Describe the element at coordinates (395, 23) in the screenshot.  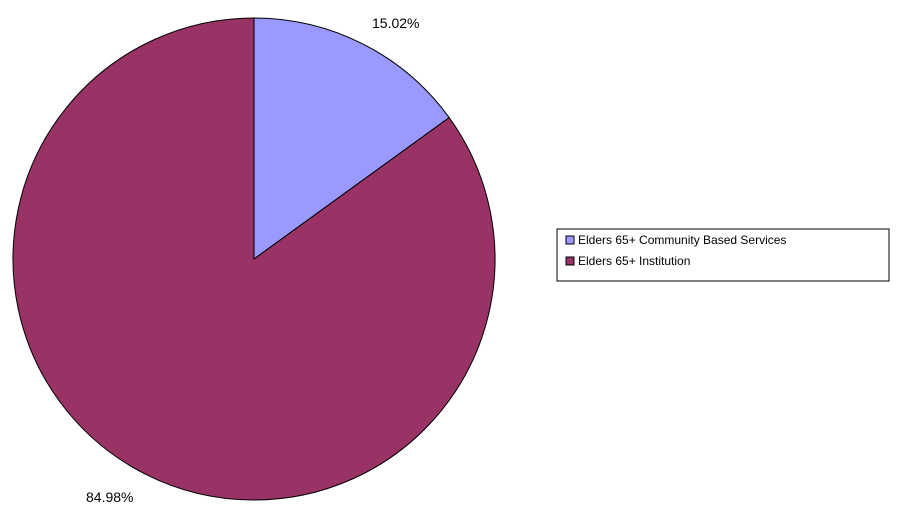
I see `data-label-1: 15.02%` at that location.